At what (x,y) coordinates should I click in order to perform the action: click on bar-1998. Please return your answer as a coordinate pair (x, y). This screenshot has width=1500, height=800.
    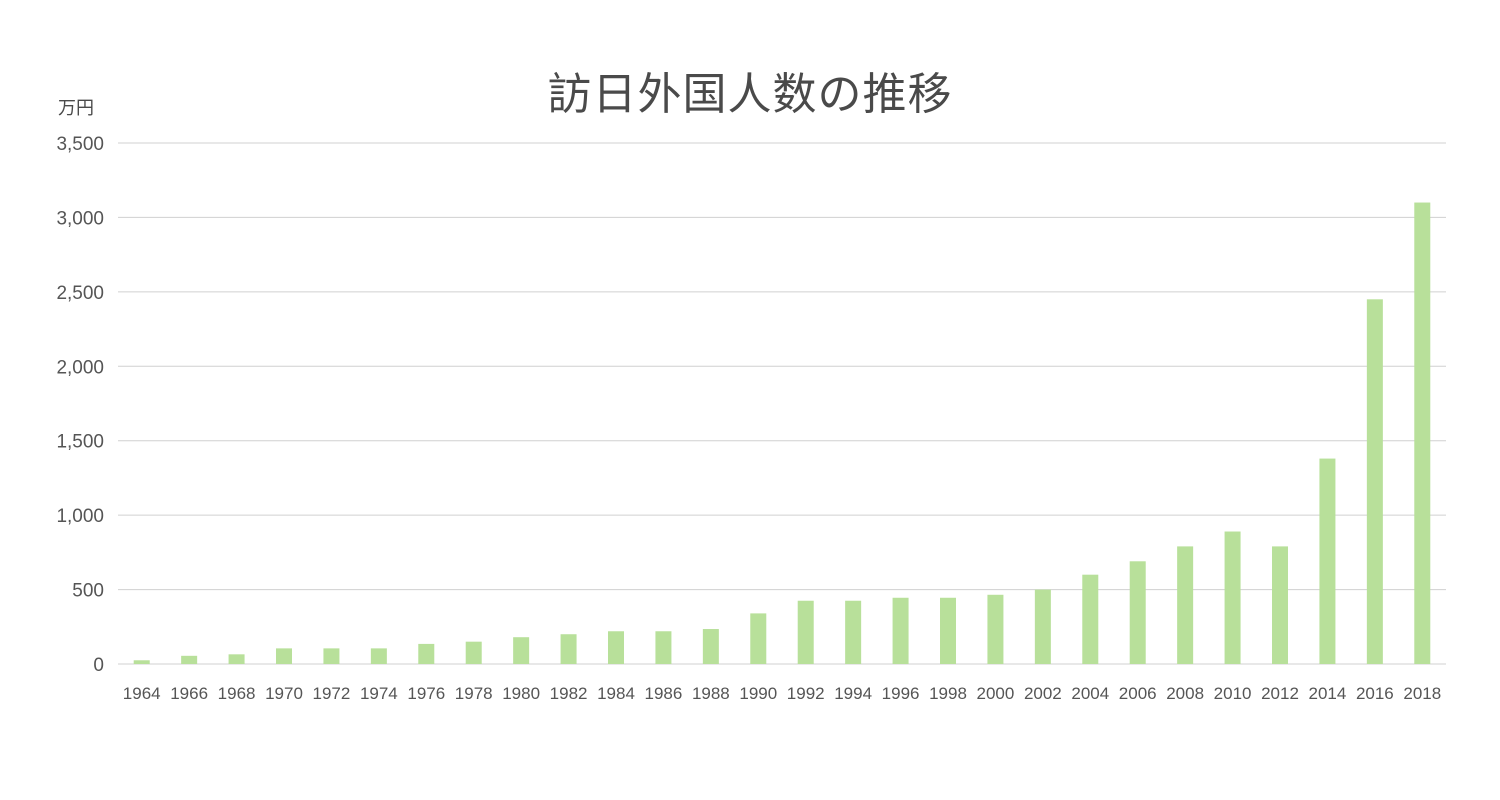
    Looking at the image, I should click on (948, 630).